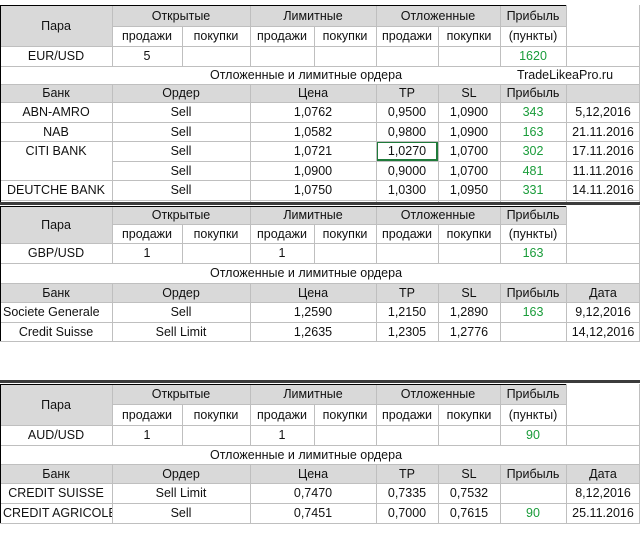 This screenshot has width=640, height=547. What do you see at coordinates (603, 93) in the screenshot?
I see `col-header-date` at bounding box center [603, 93].